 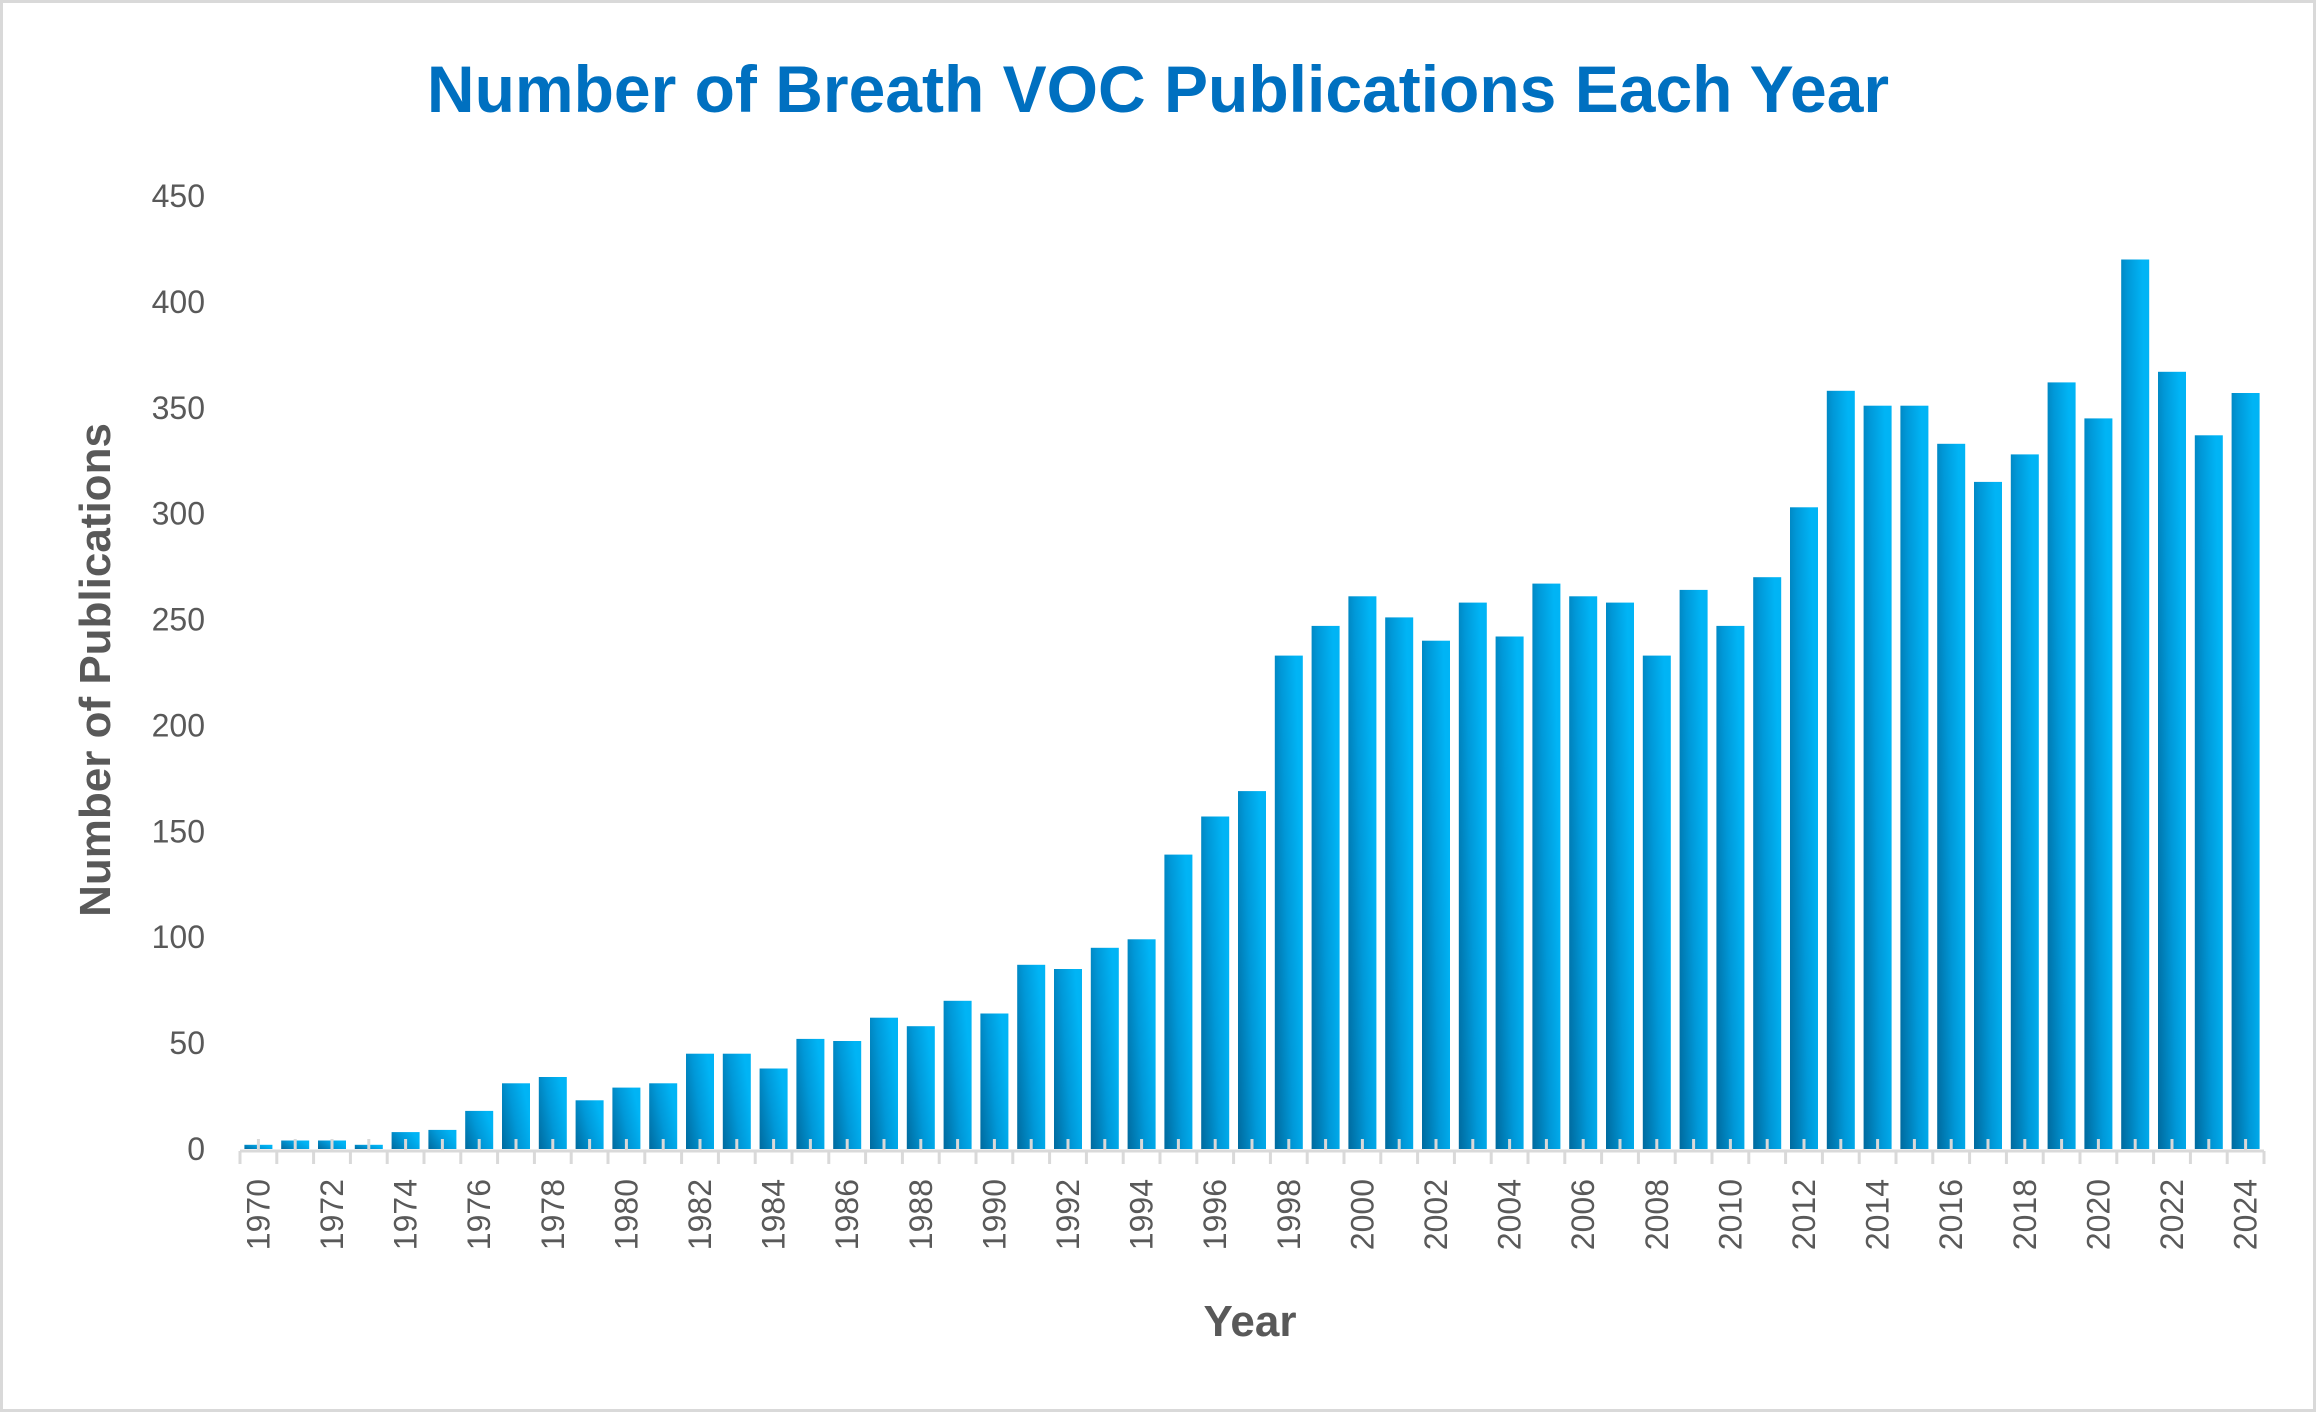 What do you see at coordinates (1325, 887) in the screenshot?
I see `bar-1999` at bounding box center [1325, 887].